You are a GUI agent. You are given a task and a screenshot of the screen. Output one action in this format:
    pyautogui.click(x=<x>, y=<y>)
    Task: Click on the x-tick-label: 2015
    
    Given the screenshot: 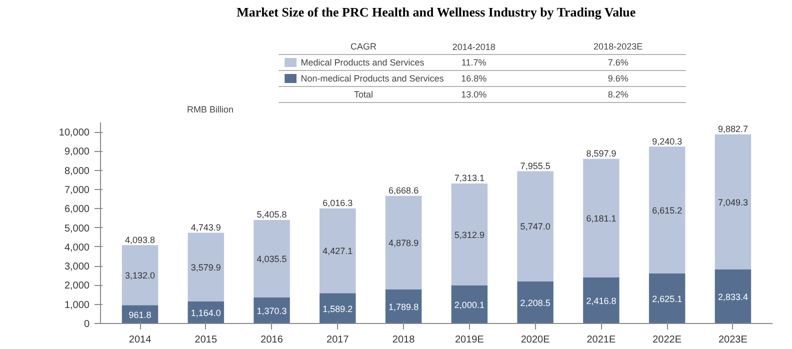 What is the action you would take?
    pyautogui.click(x=206, y=340)
    